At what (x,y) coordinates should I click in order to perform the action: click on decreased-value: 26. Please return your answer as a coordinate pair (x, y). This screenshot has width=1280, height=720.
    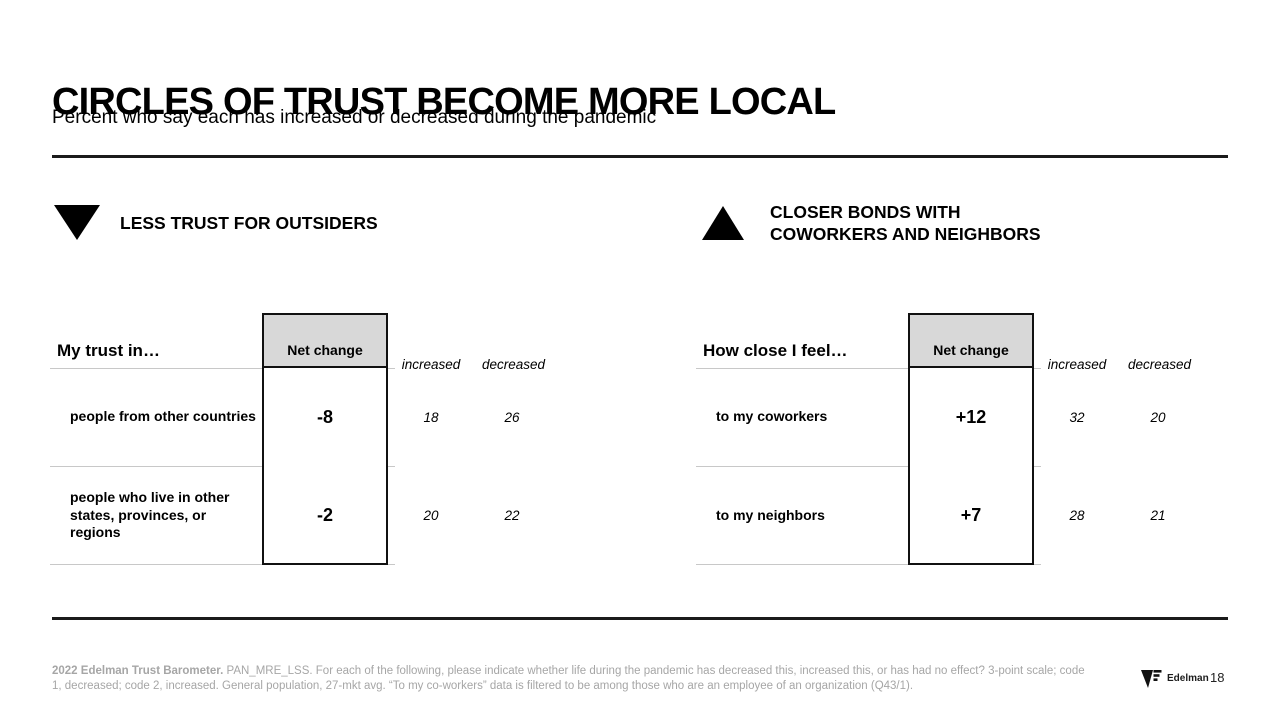
    Looking at the image, I should click on (512, 417).